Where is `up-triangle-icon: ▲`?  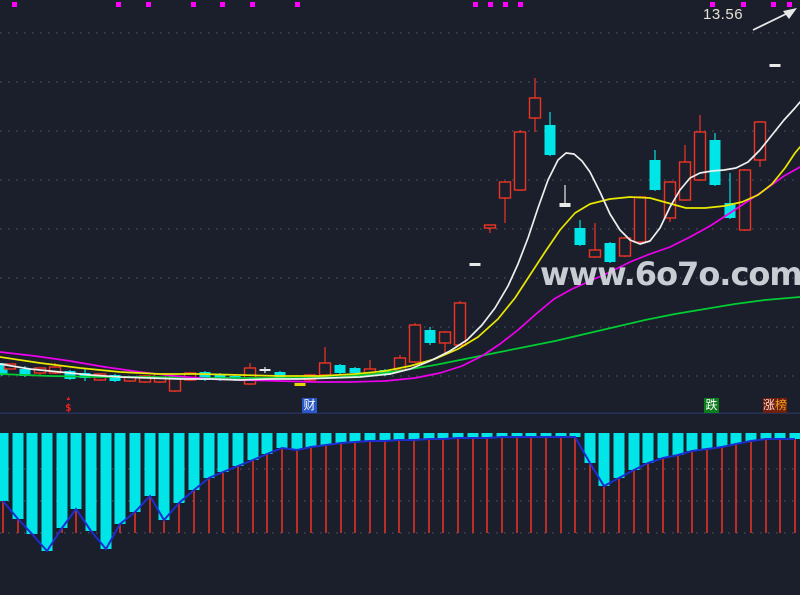
up-triangle-icon: ▲ is located at coordinates (68, 399).